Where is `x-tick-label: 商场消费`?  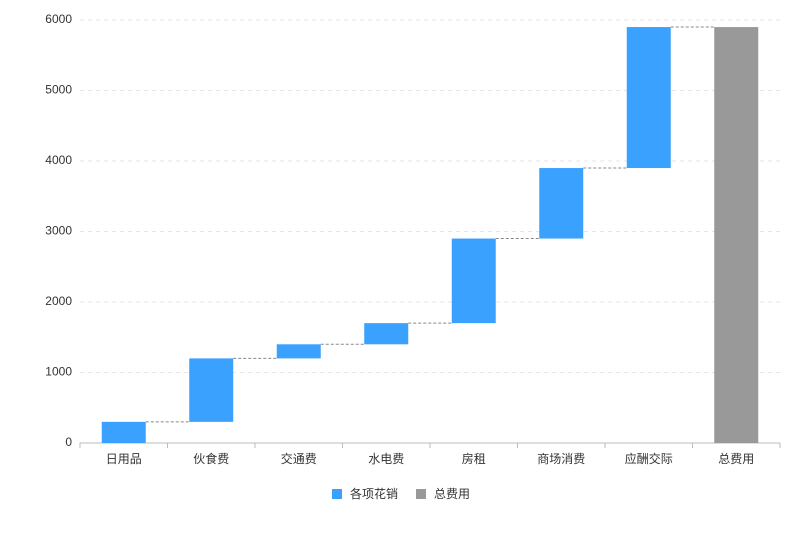
x-tick-label: 商场消费 is located at coordinates (561, 458).